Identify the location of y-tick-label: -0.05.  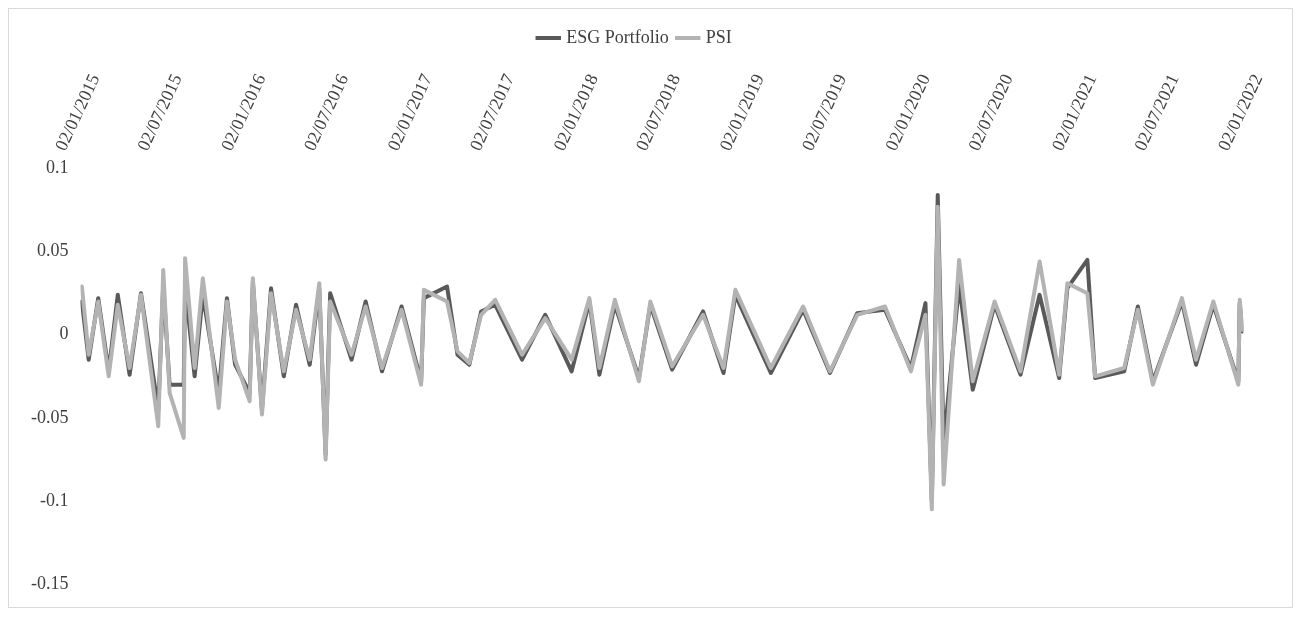
(49, 416).